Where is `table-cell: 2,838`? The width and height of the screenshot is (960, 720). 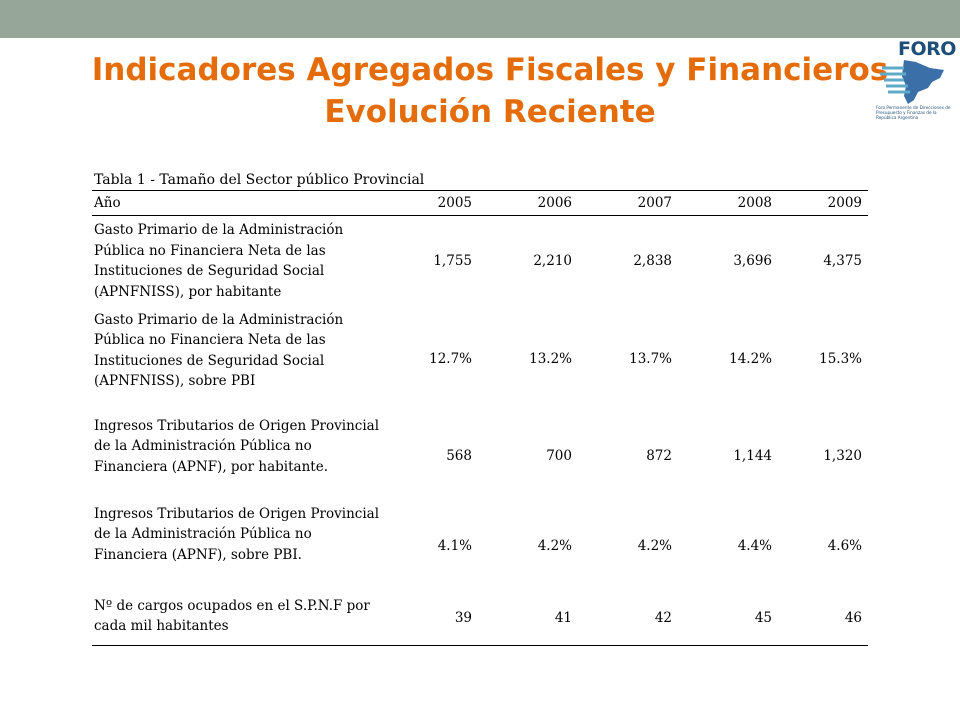
table-cell: 2,838 is located at coordinates (652, 260).